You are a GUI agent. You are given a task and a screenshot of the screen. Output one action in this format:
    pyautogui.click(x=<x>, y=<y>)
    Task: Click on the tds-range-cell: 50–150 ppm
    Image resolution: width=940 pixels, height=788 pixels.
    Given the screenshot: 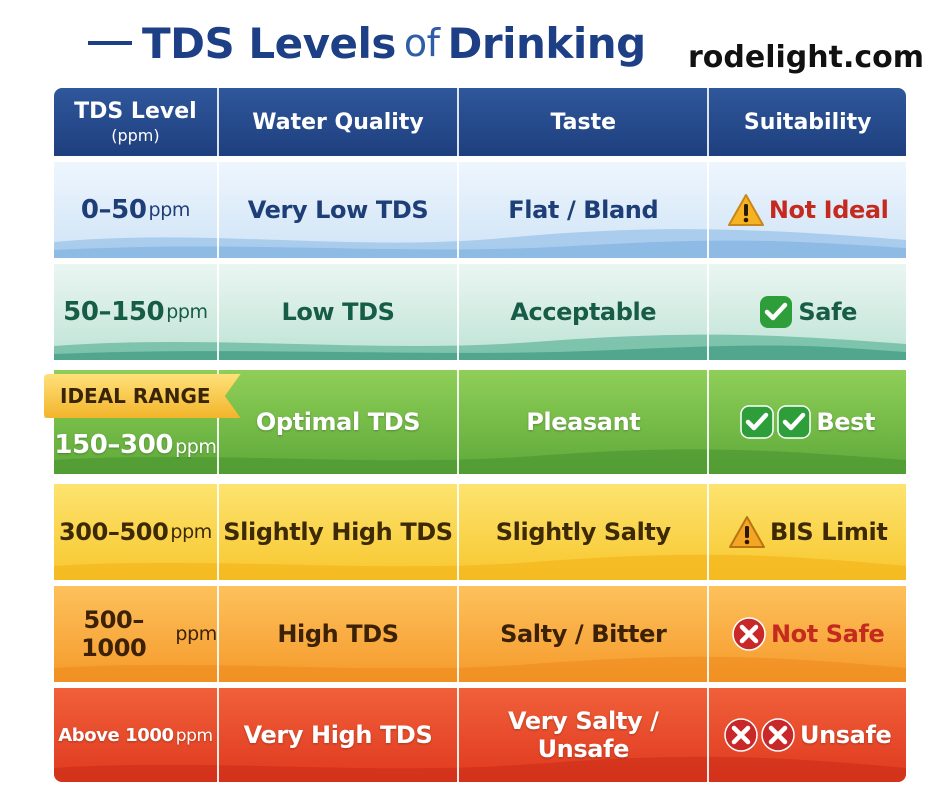 What is the action you would take?
    pyautogui.click(x=136, y=312)
    